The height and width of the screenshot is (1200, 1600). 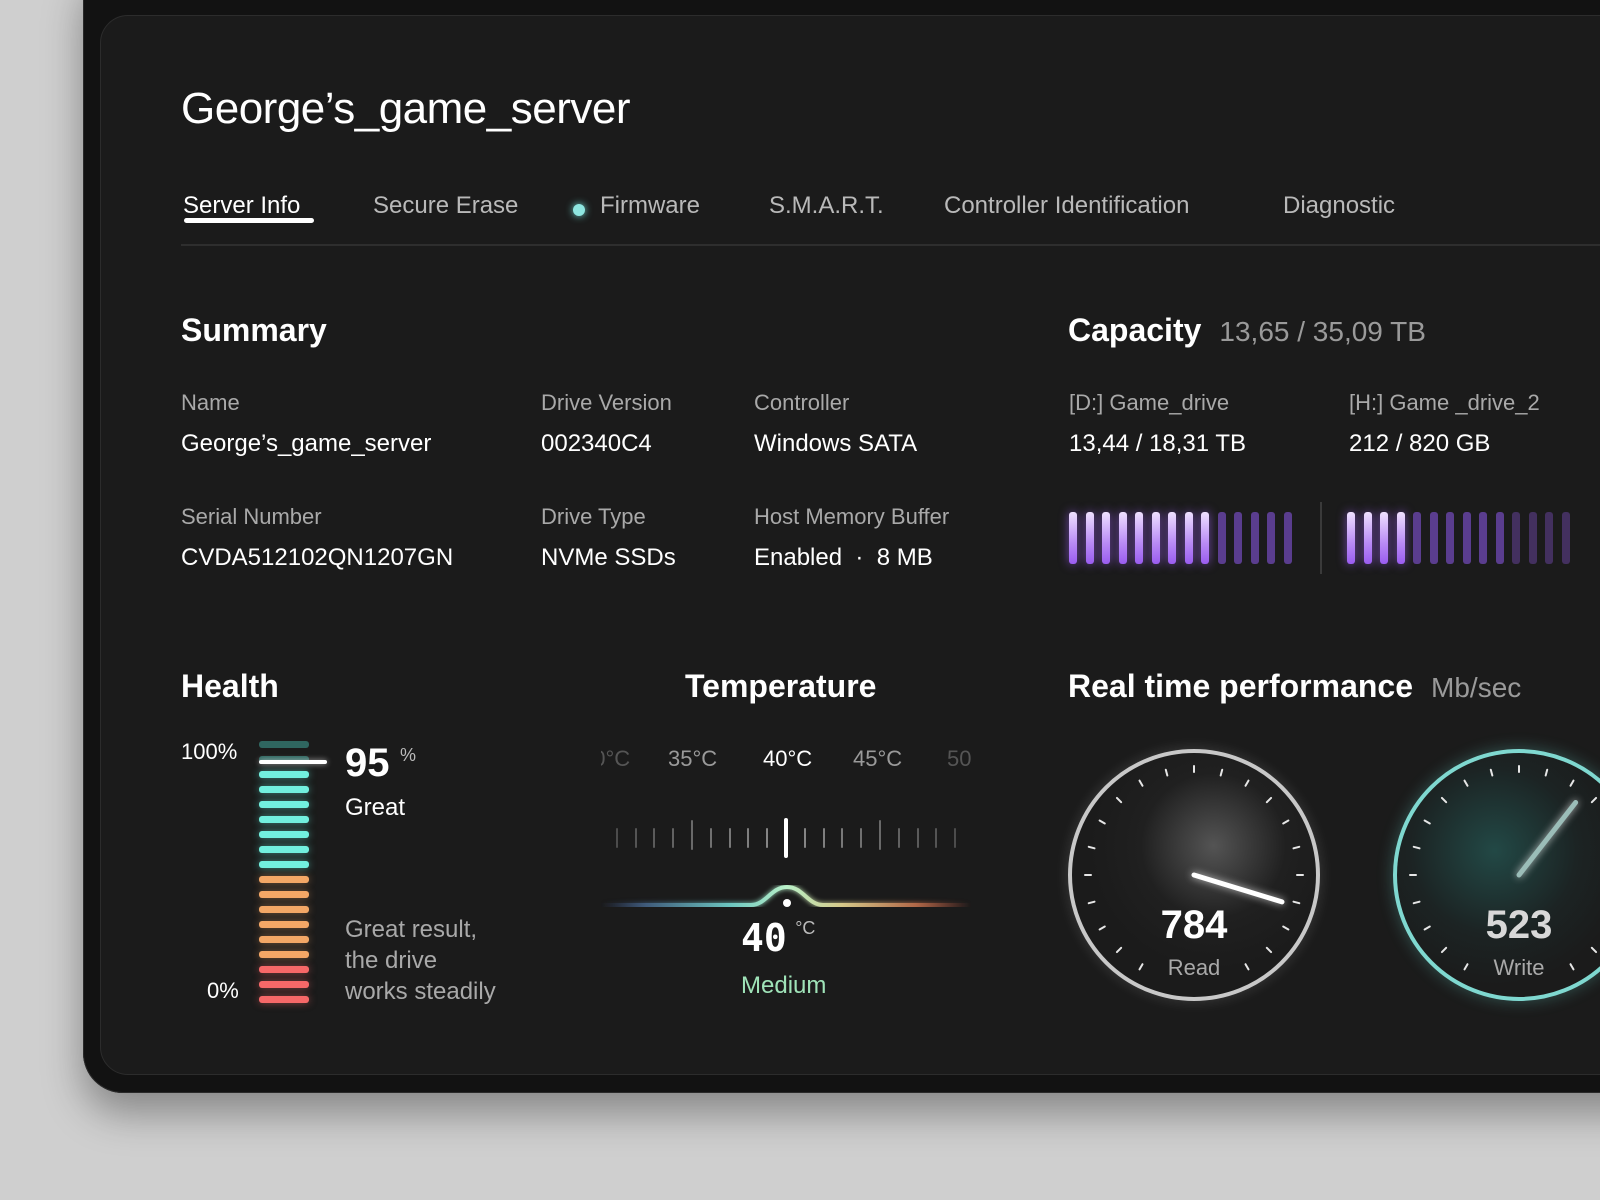 What do you see at coordinates (1247, 330) in the screenshot?
I see `capacity-header: Capacity 13,65 / 35,09 TB` at bounding box center [1247, 330].